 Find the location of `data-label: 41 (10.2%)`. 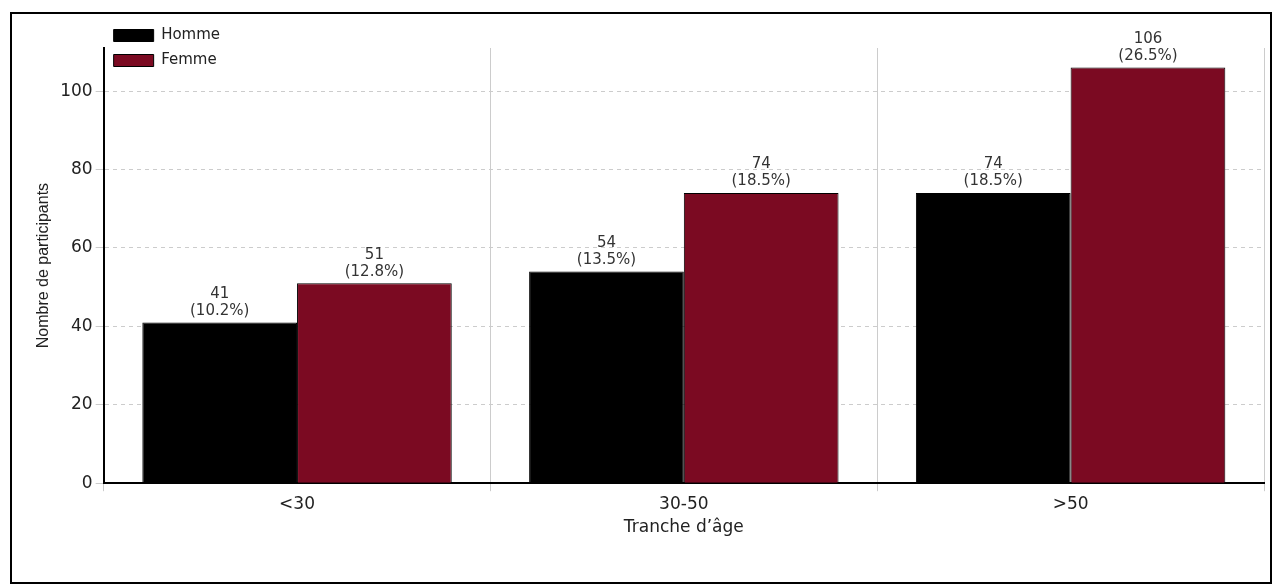

data-label: 41 (10.2%) is located at coordinates (220, 301).